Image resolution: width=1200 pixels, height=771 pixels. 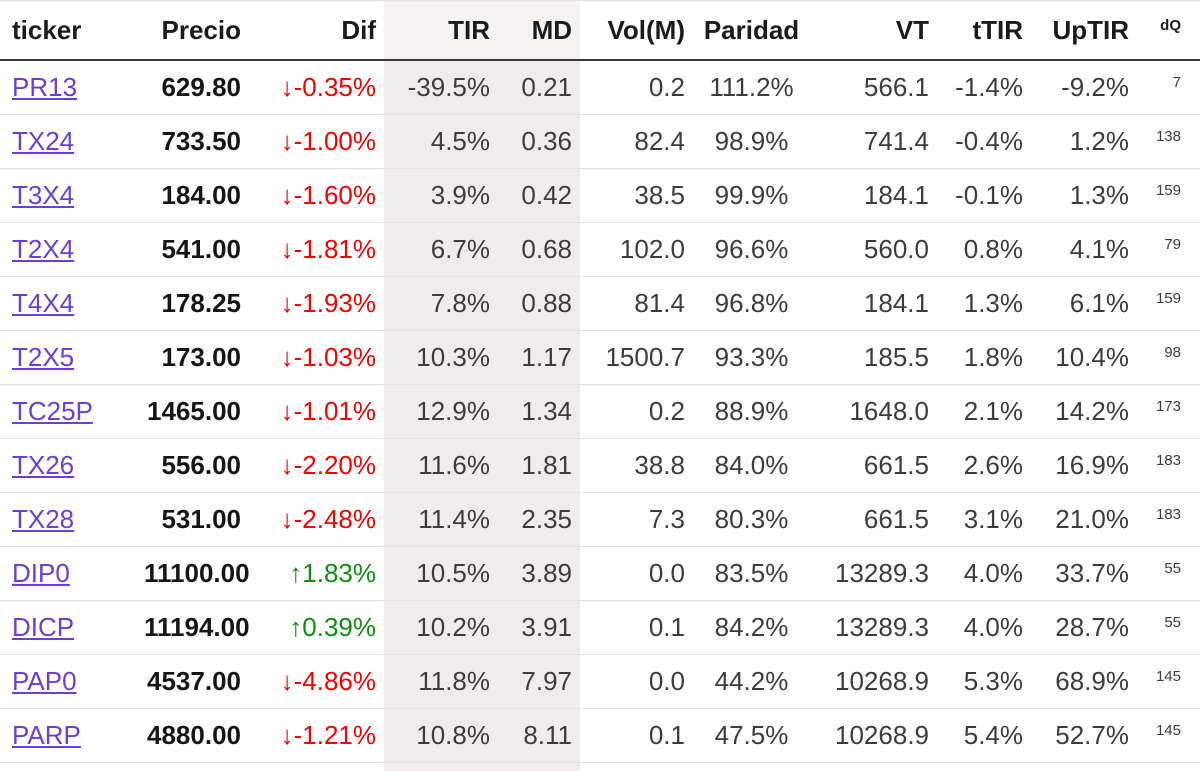 I want to click on cell-ticker: T3X4, so click(x=71, y=195).